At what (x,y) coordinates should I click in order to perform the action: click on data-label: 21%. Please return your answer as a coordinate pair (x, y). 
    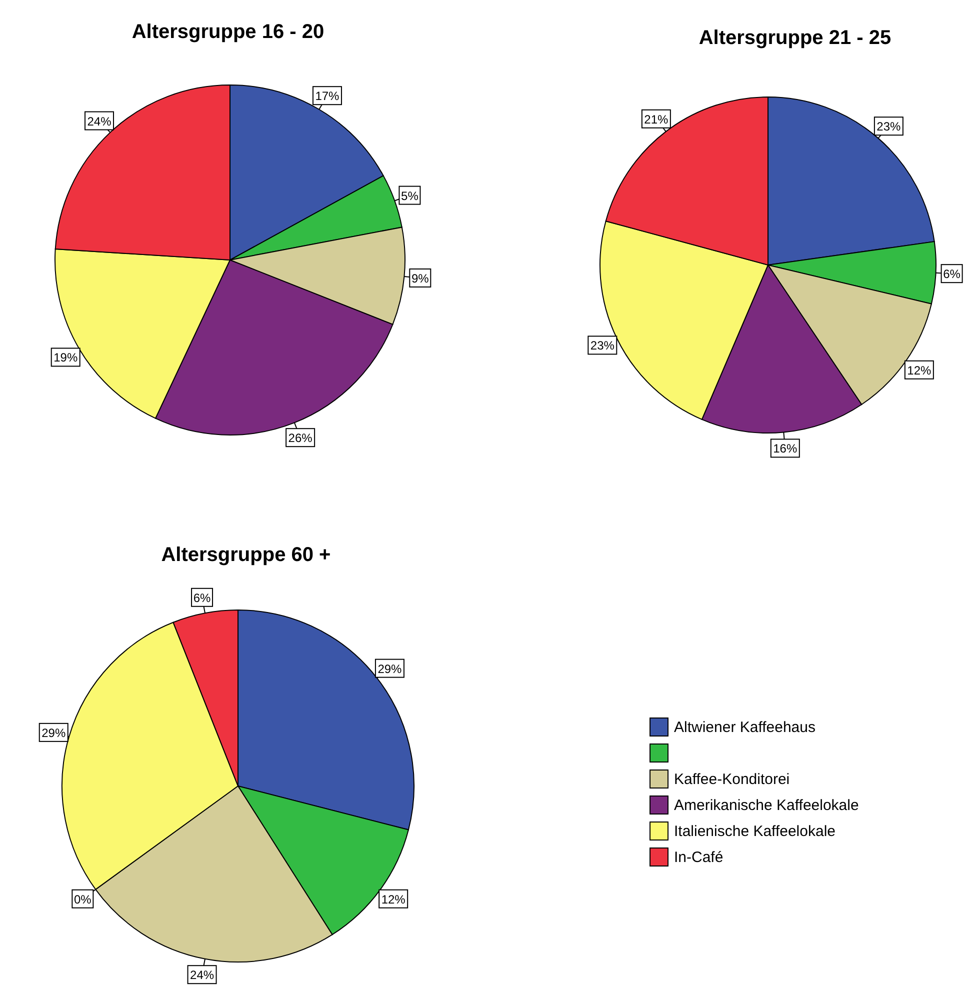
    Looking at the image, I should click on (656, 119).